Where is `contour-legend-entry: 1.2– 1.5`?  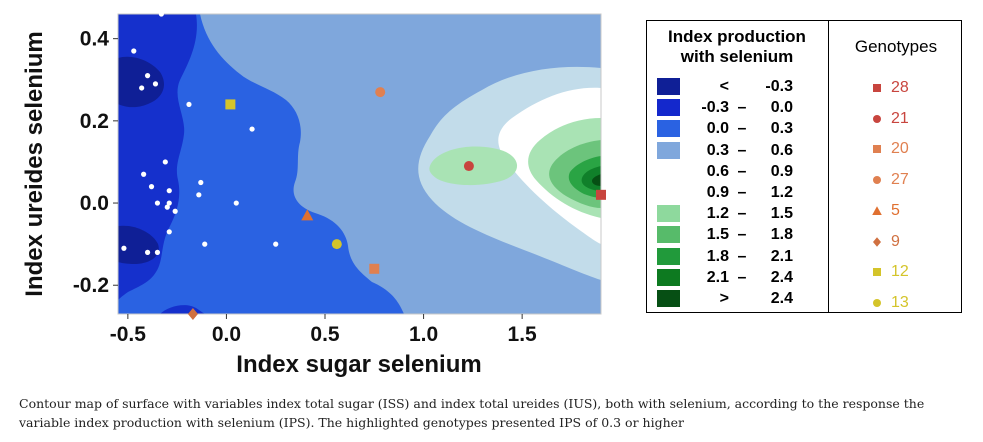 contour-legend-entry: 1.2– 1.5 is located at coordinates (742, 214).